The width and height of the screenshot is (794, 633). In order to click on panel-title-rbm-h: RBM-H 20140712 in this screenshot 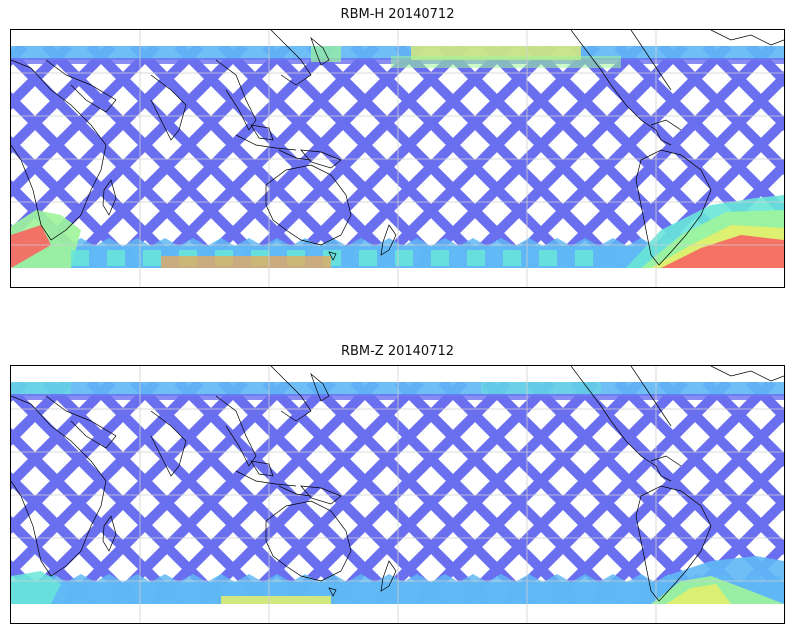, I will do `click(397, 14)`.